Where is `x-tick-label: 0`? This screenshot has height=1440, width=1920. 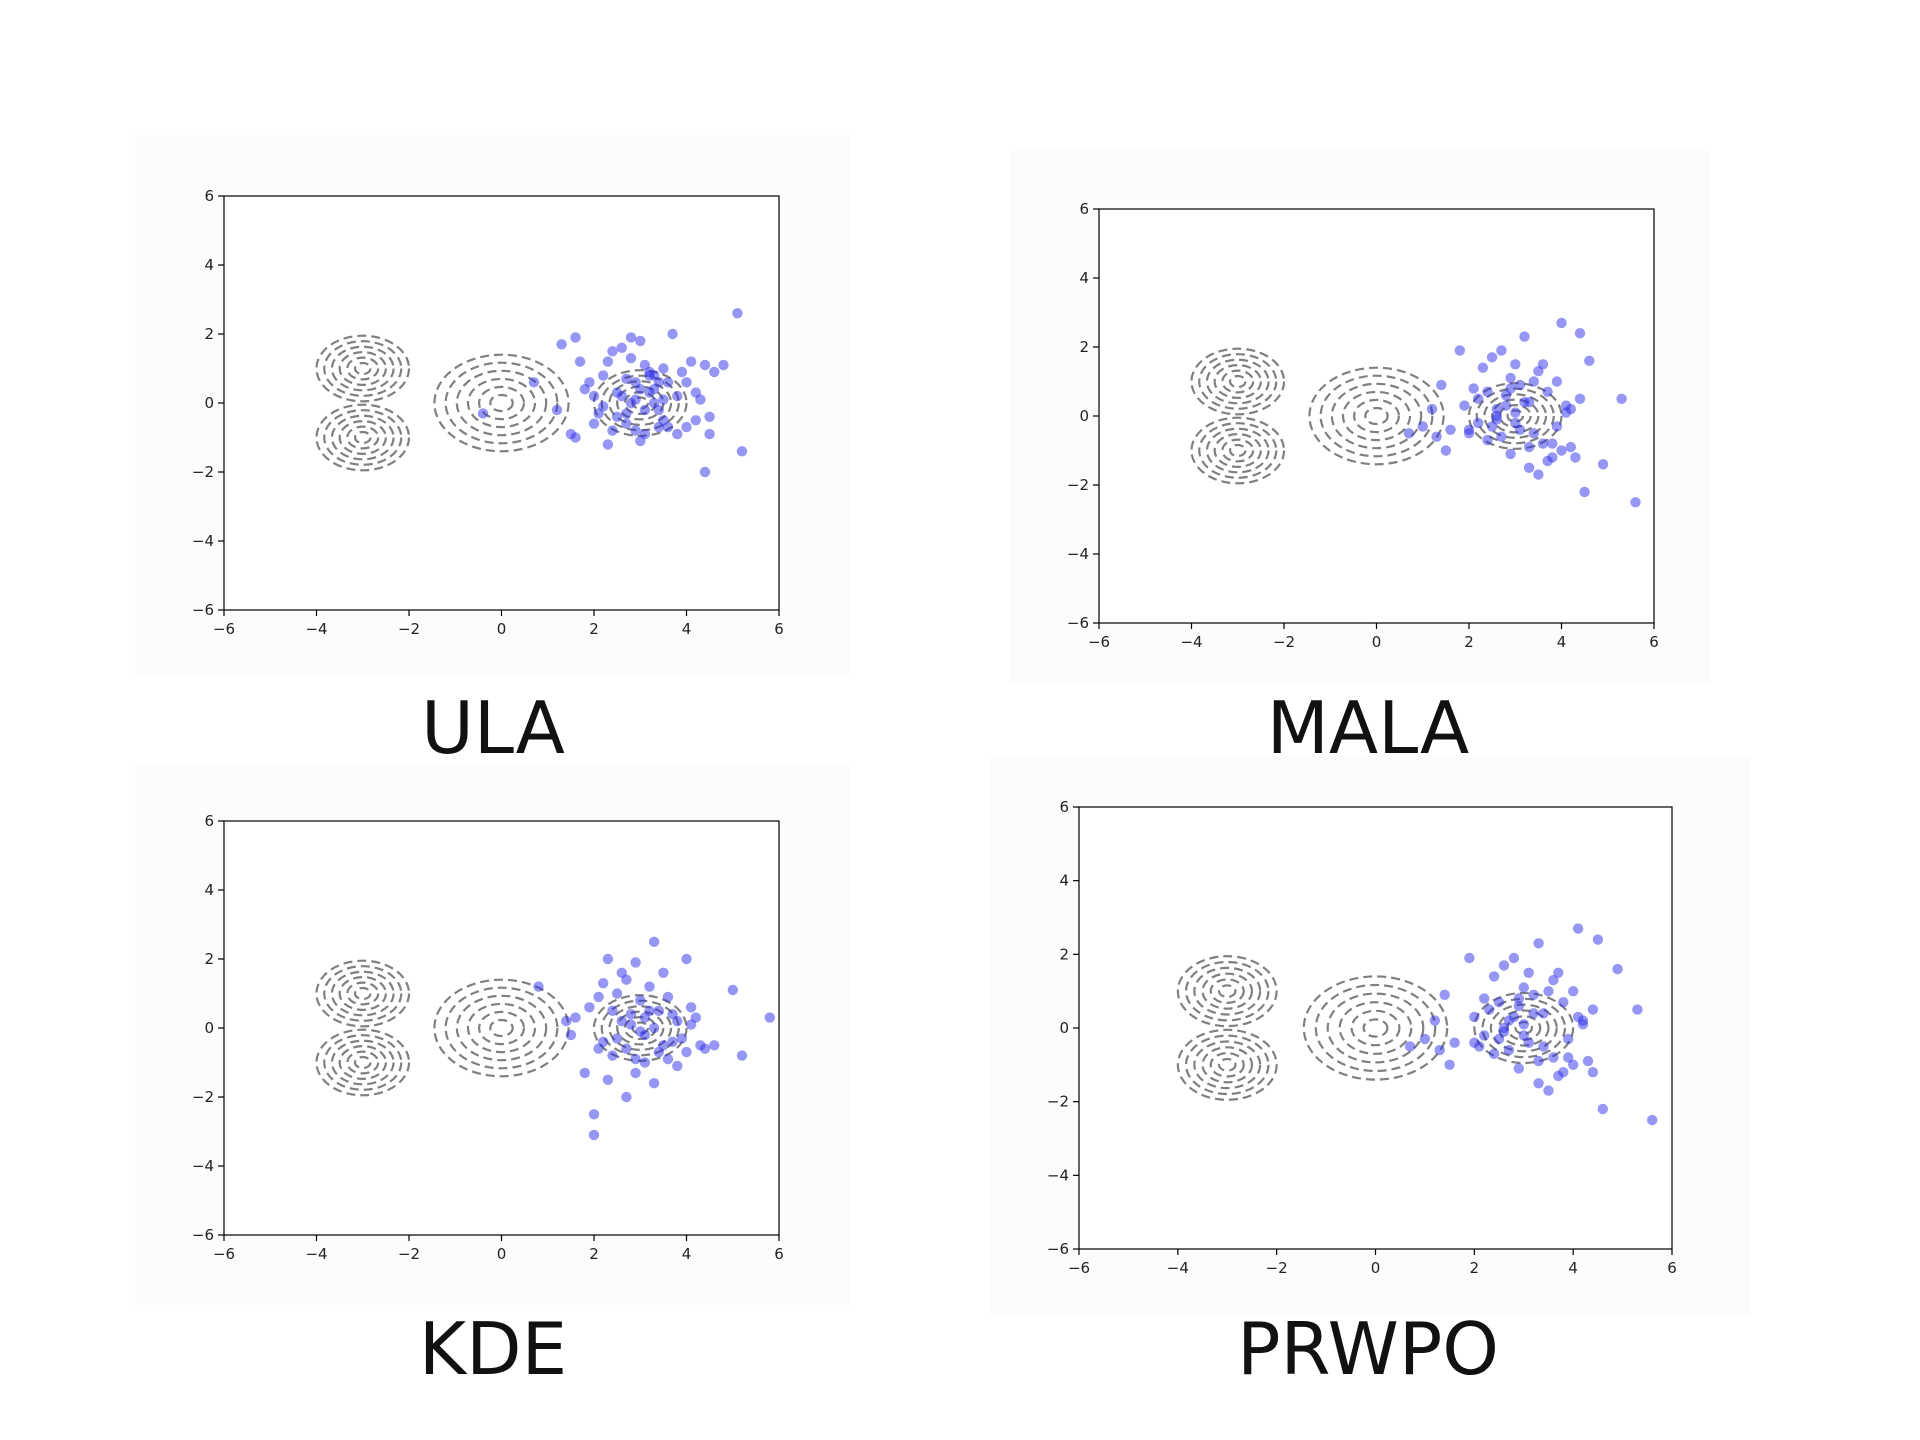 x-tick-label: 0 is located at coordinates (1377, 642).